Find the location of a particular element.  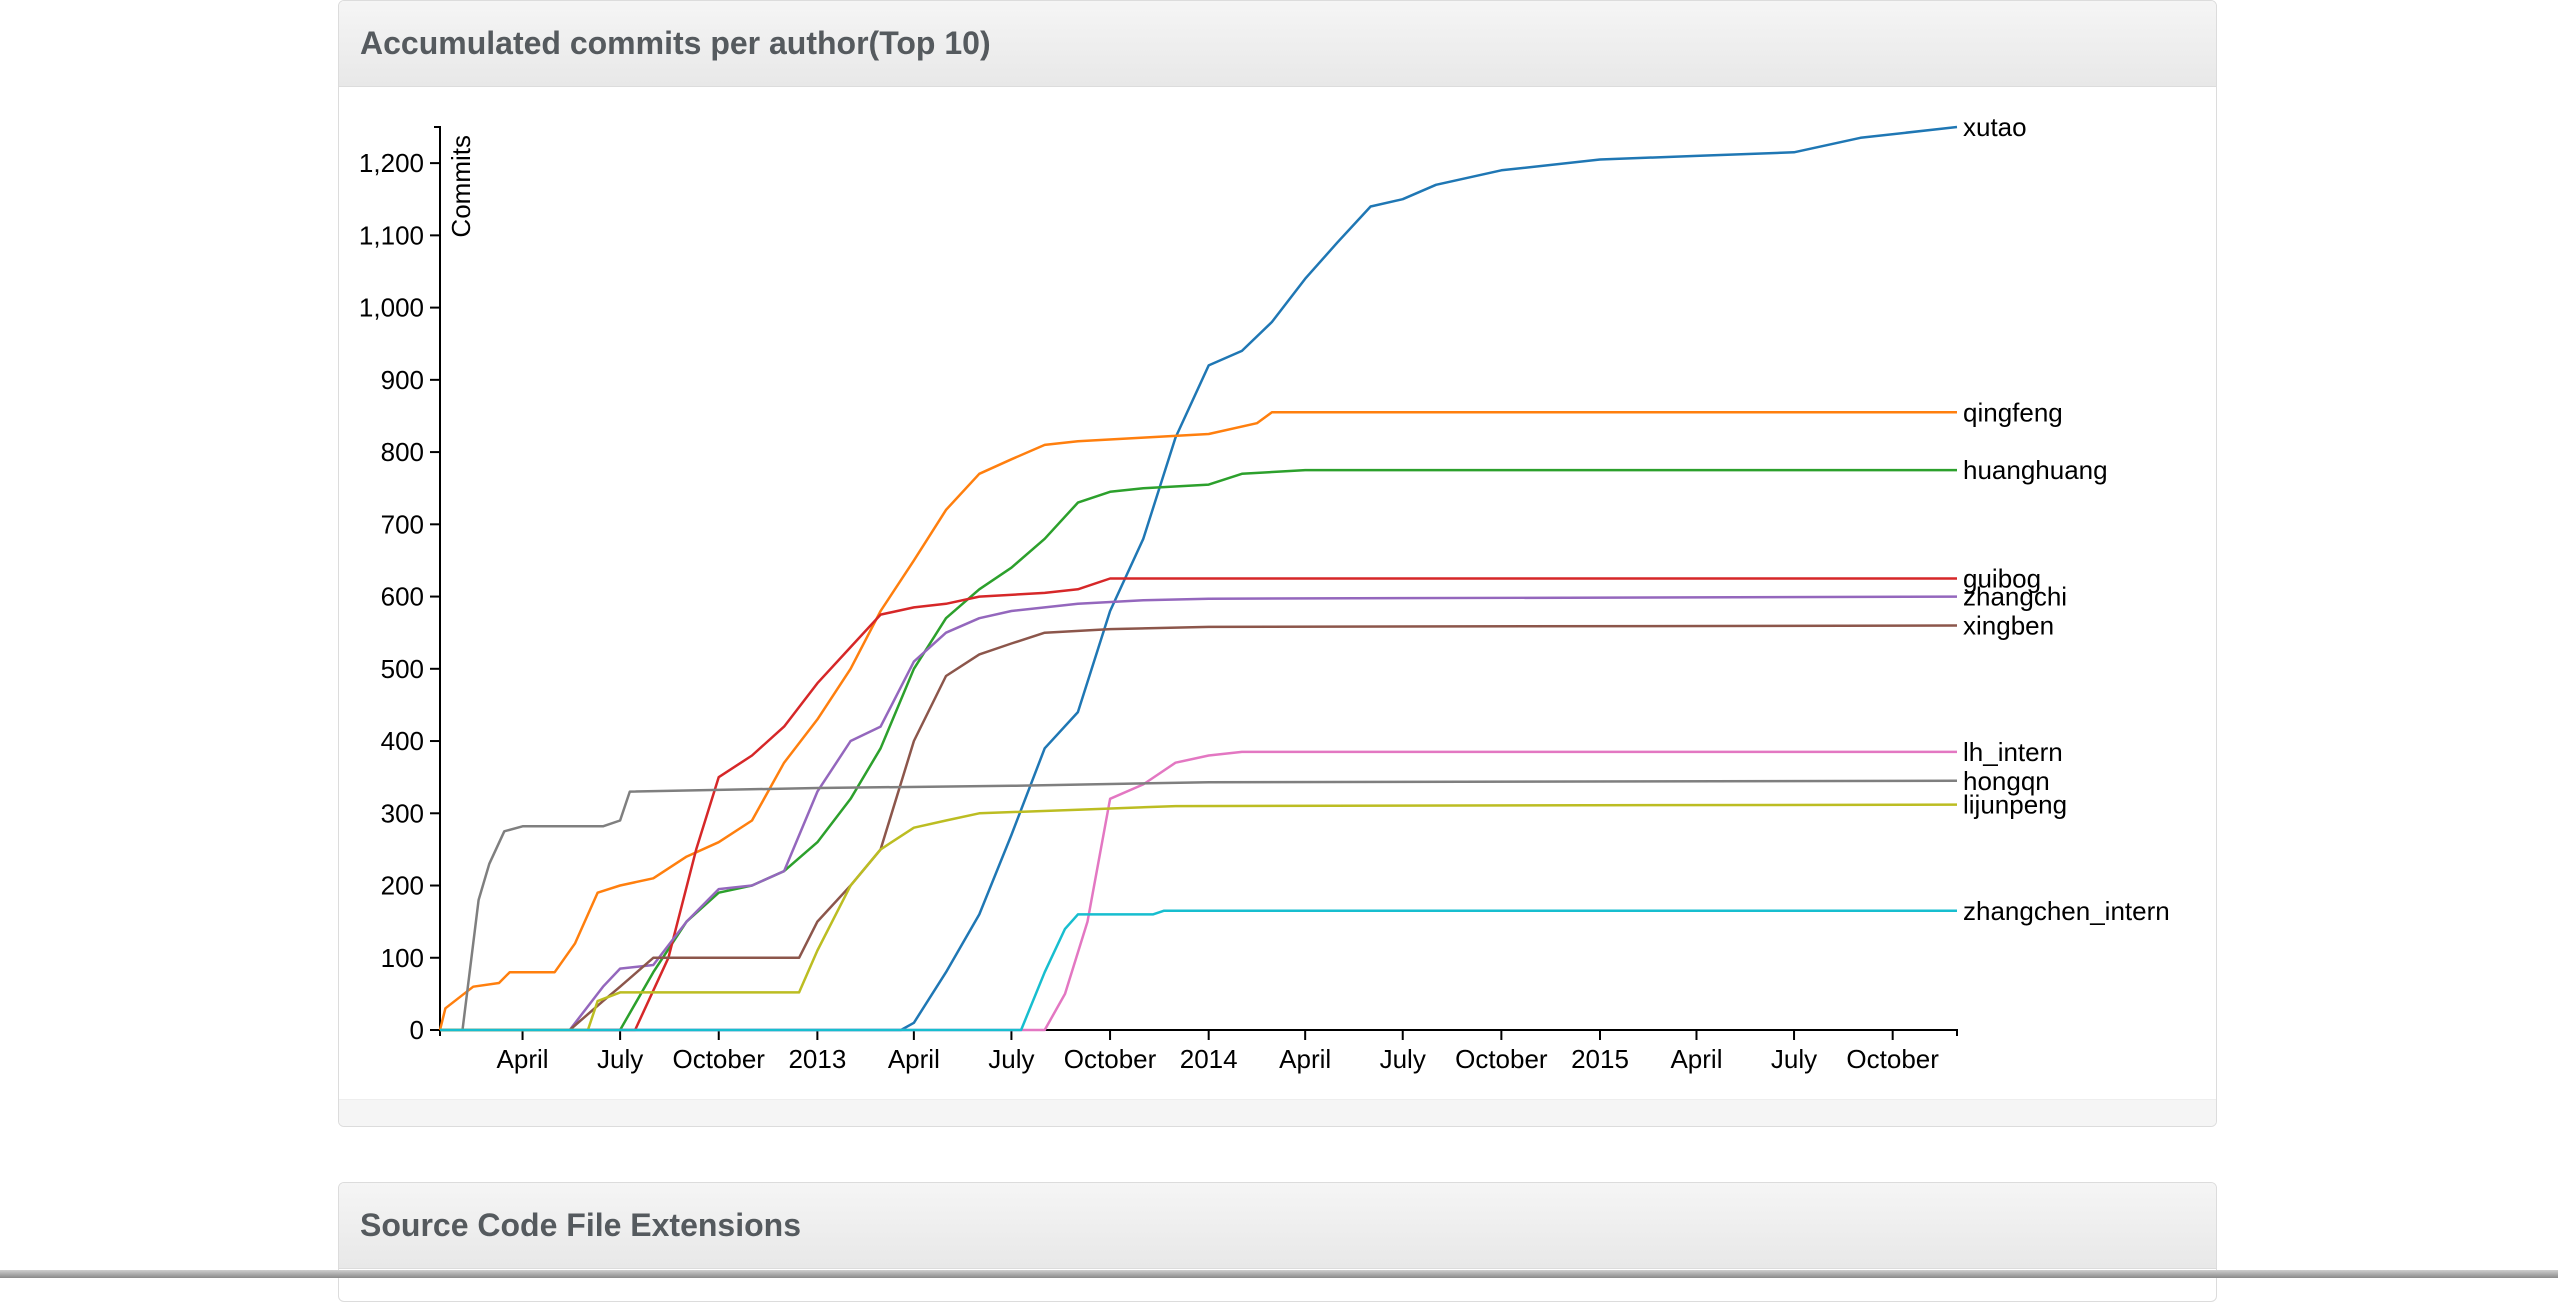

x-axis-line is located at coordinates (1198, 1032).